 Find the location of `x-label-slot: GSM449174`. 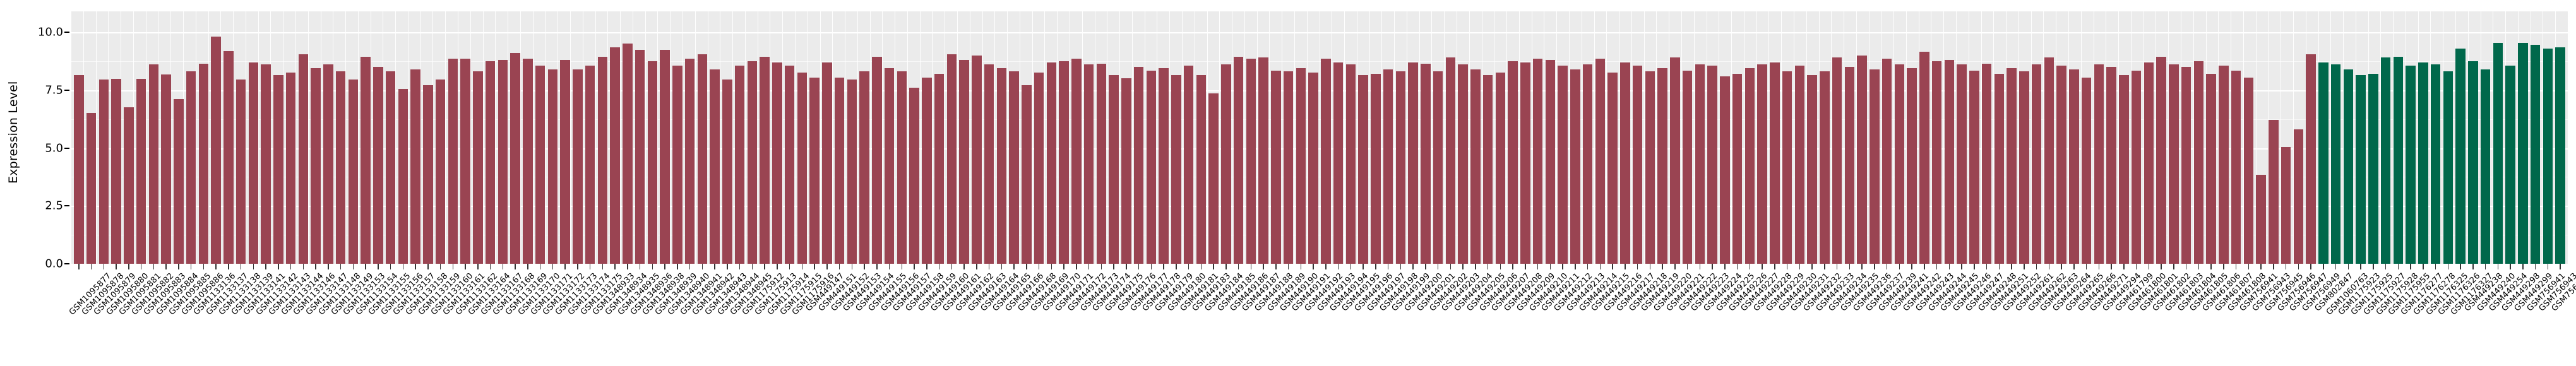

x-label-slot: GSM449174 is located at coordinates (1112, 318).